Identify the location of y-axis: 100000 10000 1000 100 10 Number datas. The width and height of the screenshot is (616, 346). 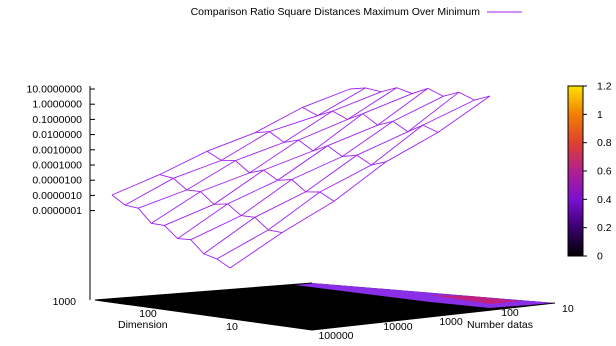
(445, 322).